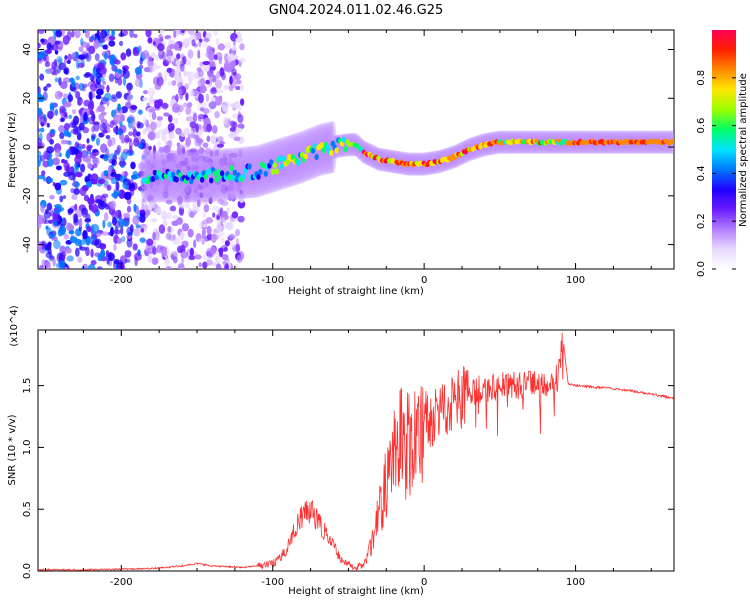 This screenshot has height=600, width=750. What do you see at coordinates (356, 591) in the screenshot?
I see `snr-xlabel: Height of straight line (km)` at bounding box center [356, 591].